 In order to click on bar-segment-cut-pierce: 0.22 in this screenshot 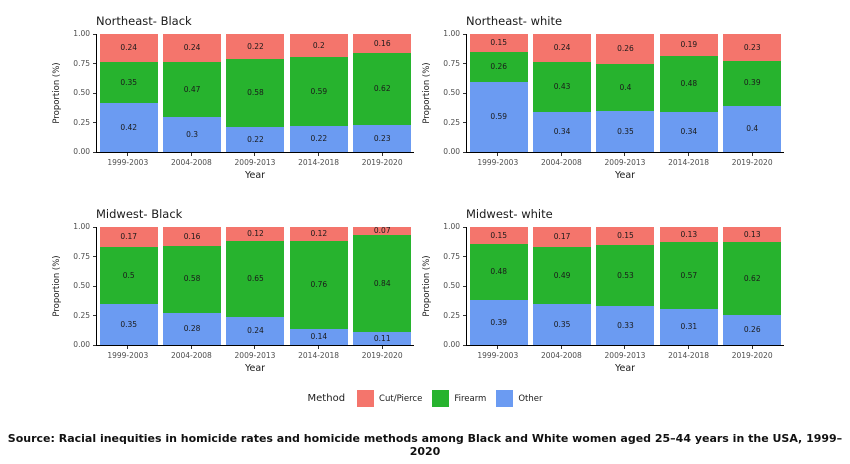, I will do `click(255, 47)`.